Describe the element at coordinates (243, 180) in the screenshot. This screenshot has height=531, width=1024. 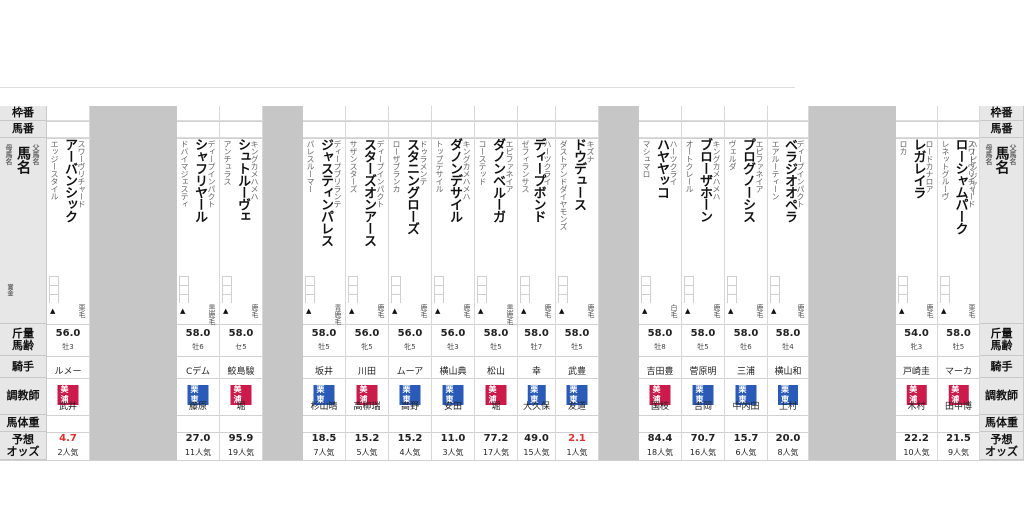
I see `horse-name: シュトルーヴェ` at that location.